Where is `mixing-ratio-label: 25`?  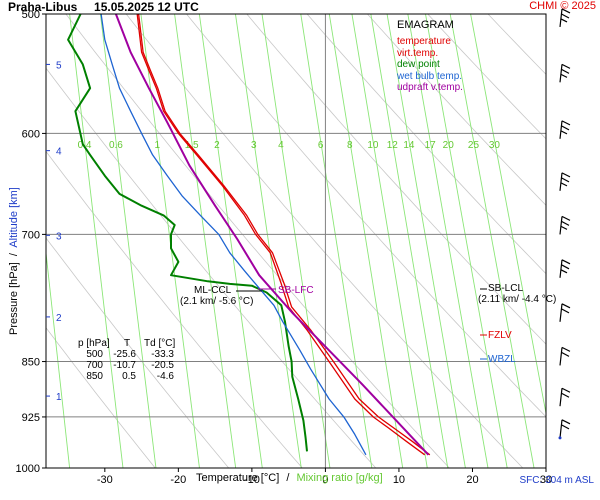 mixing-ratio-label: 25 is located at coordinates (474, 145).